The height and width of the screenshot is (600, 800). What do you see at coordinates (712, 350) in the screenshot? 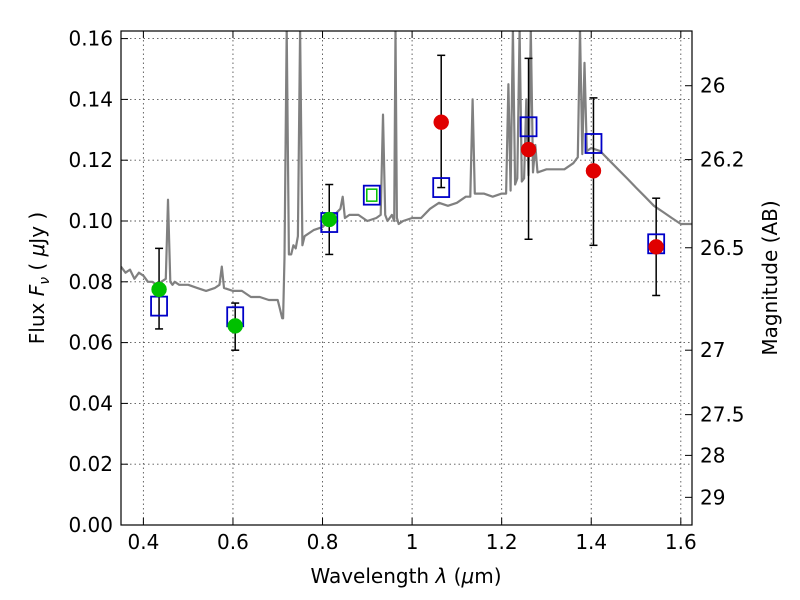
I see `mag-tick-label: 27` at bounding box center [712, 350].